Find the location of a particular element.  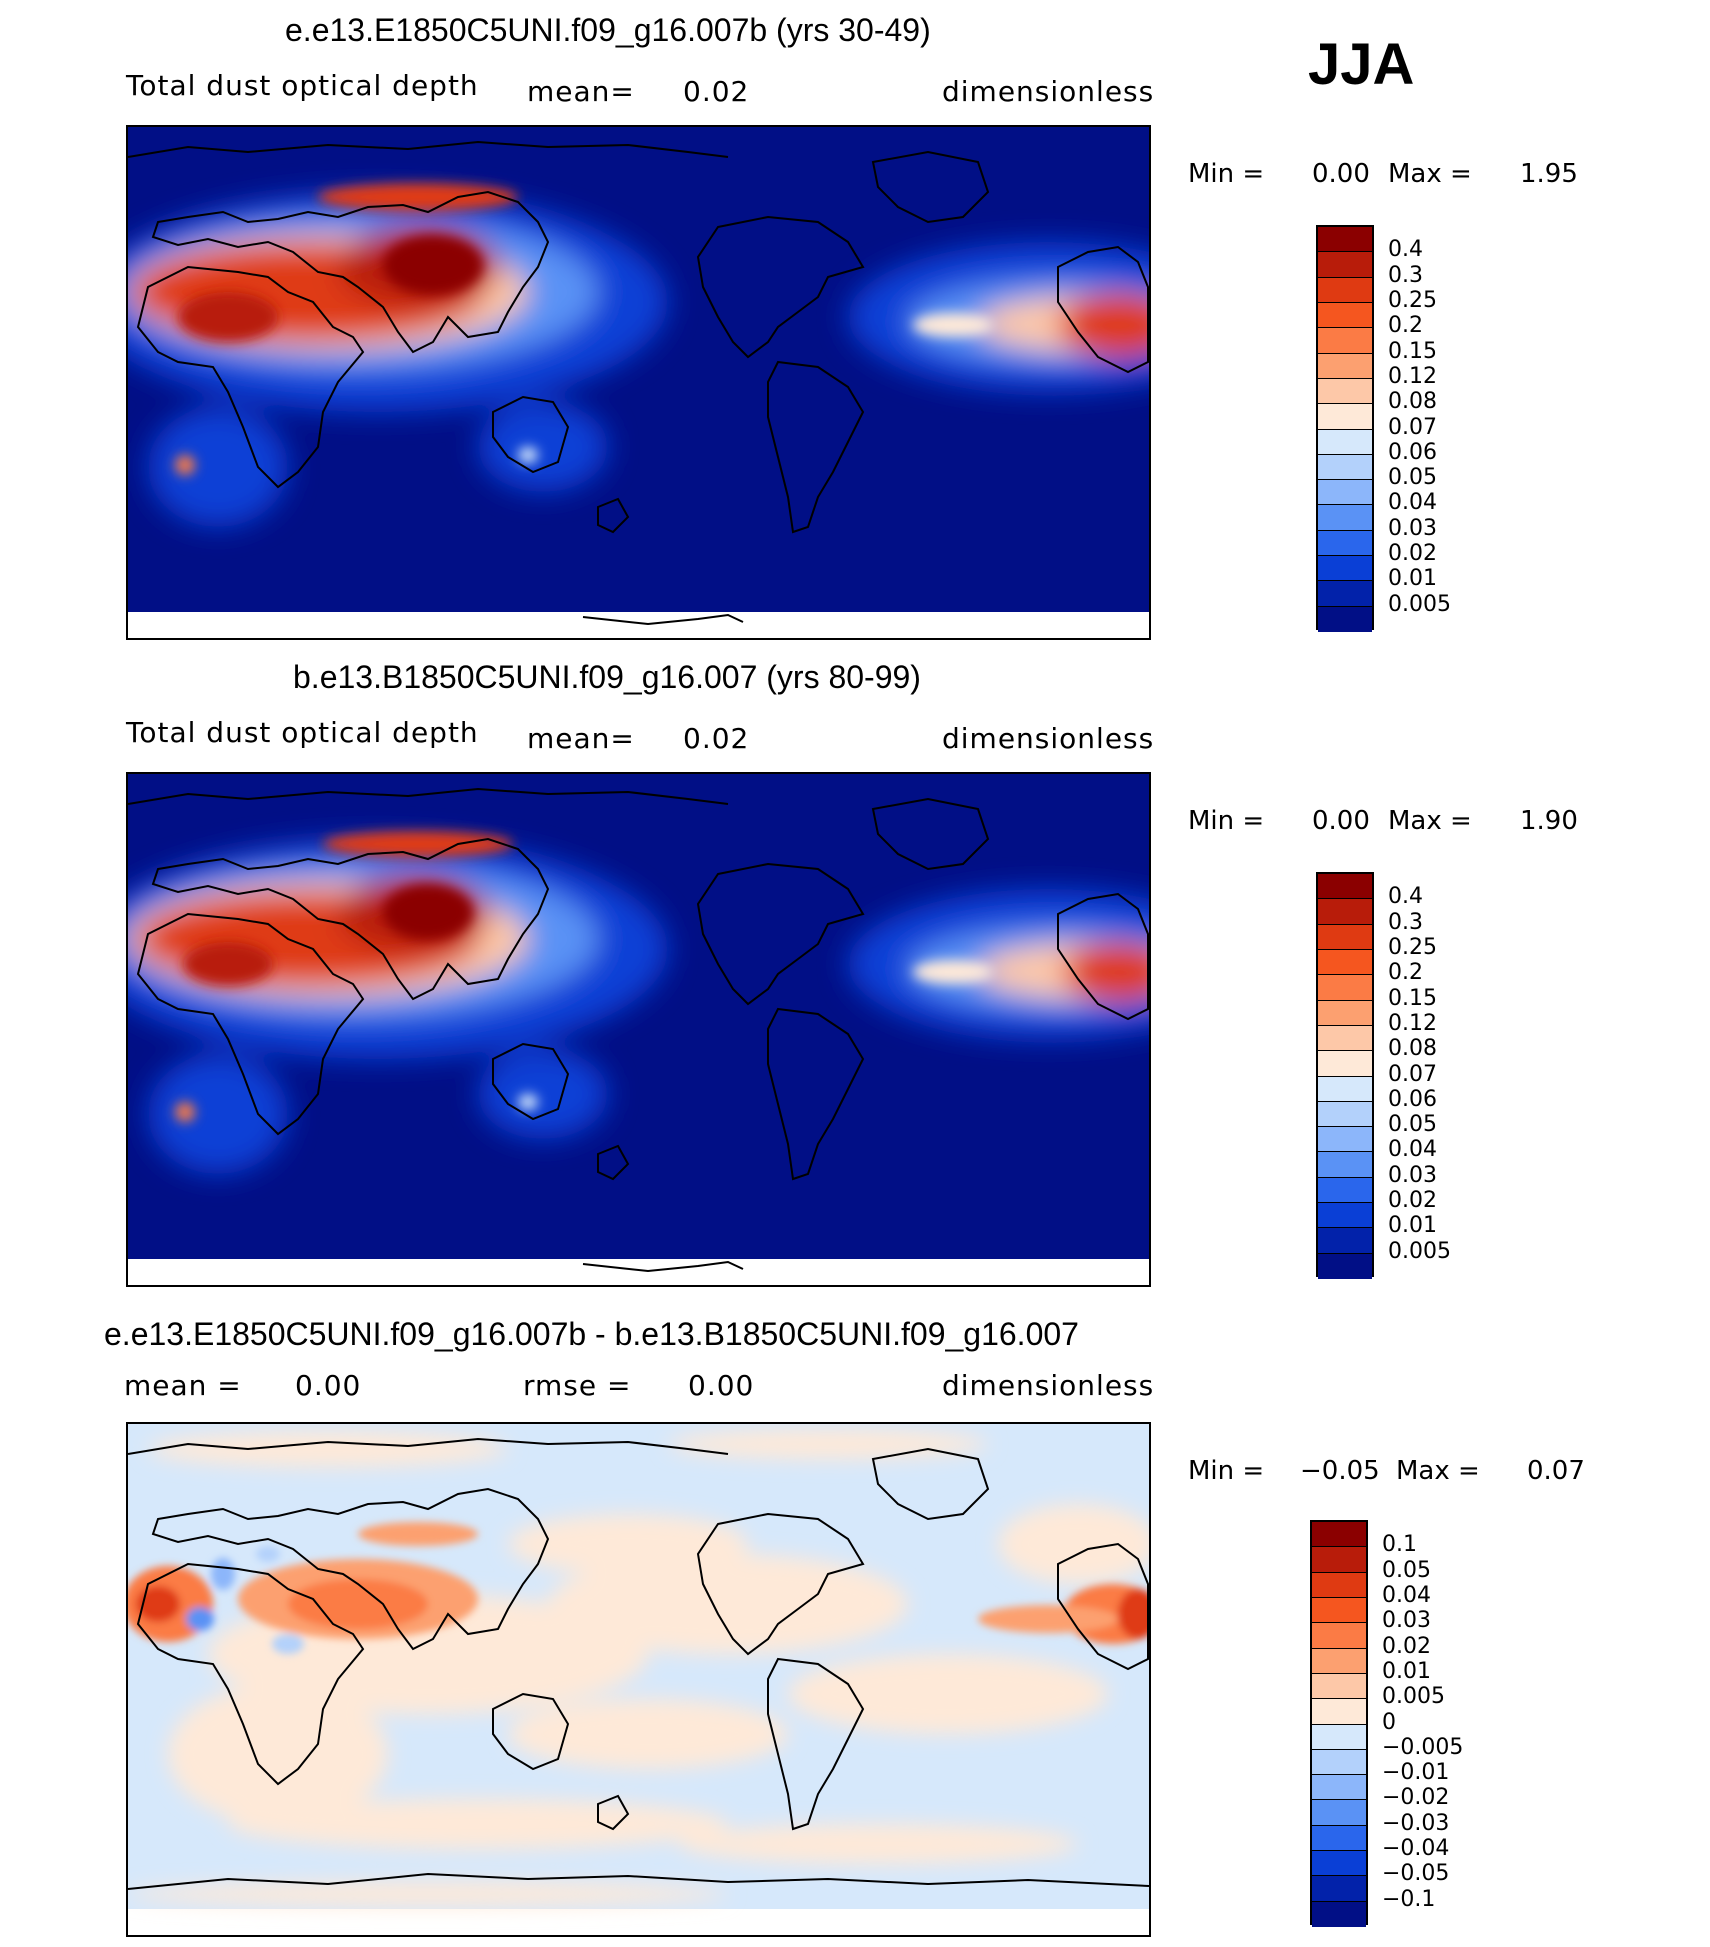

panel3-min-value: −0.05 is located at coordinates (1340, 1471).